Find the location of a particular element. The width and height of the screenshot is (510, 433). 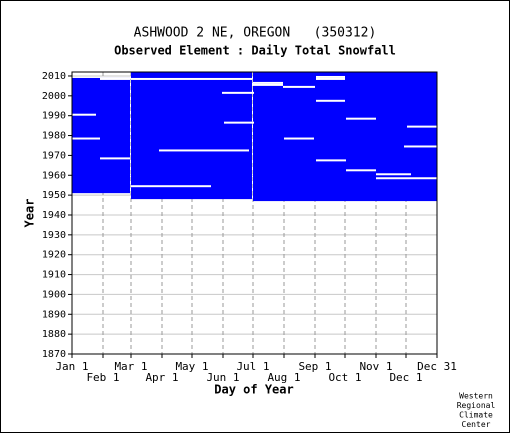

y-tick-label: 1910 is located at coordinates (54, 275).